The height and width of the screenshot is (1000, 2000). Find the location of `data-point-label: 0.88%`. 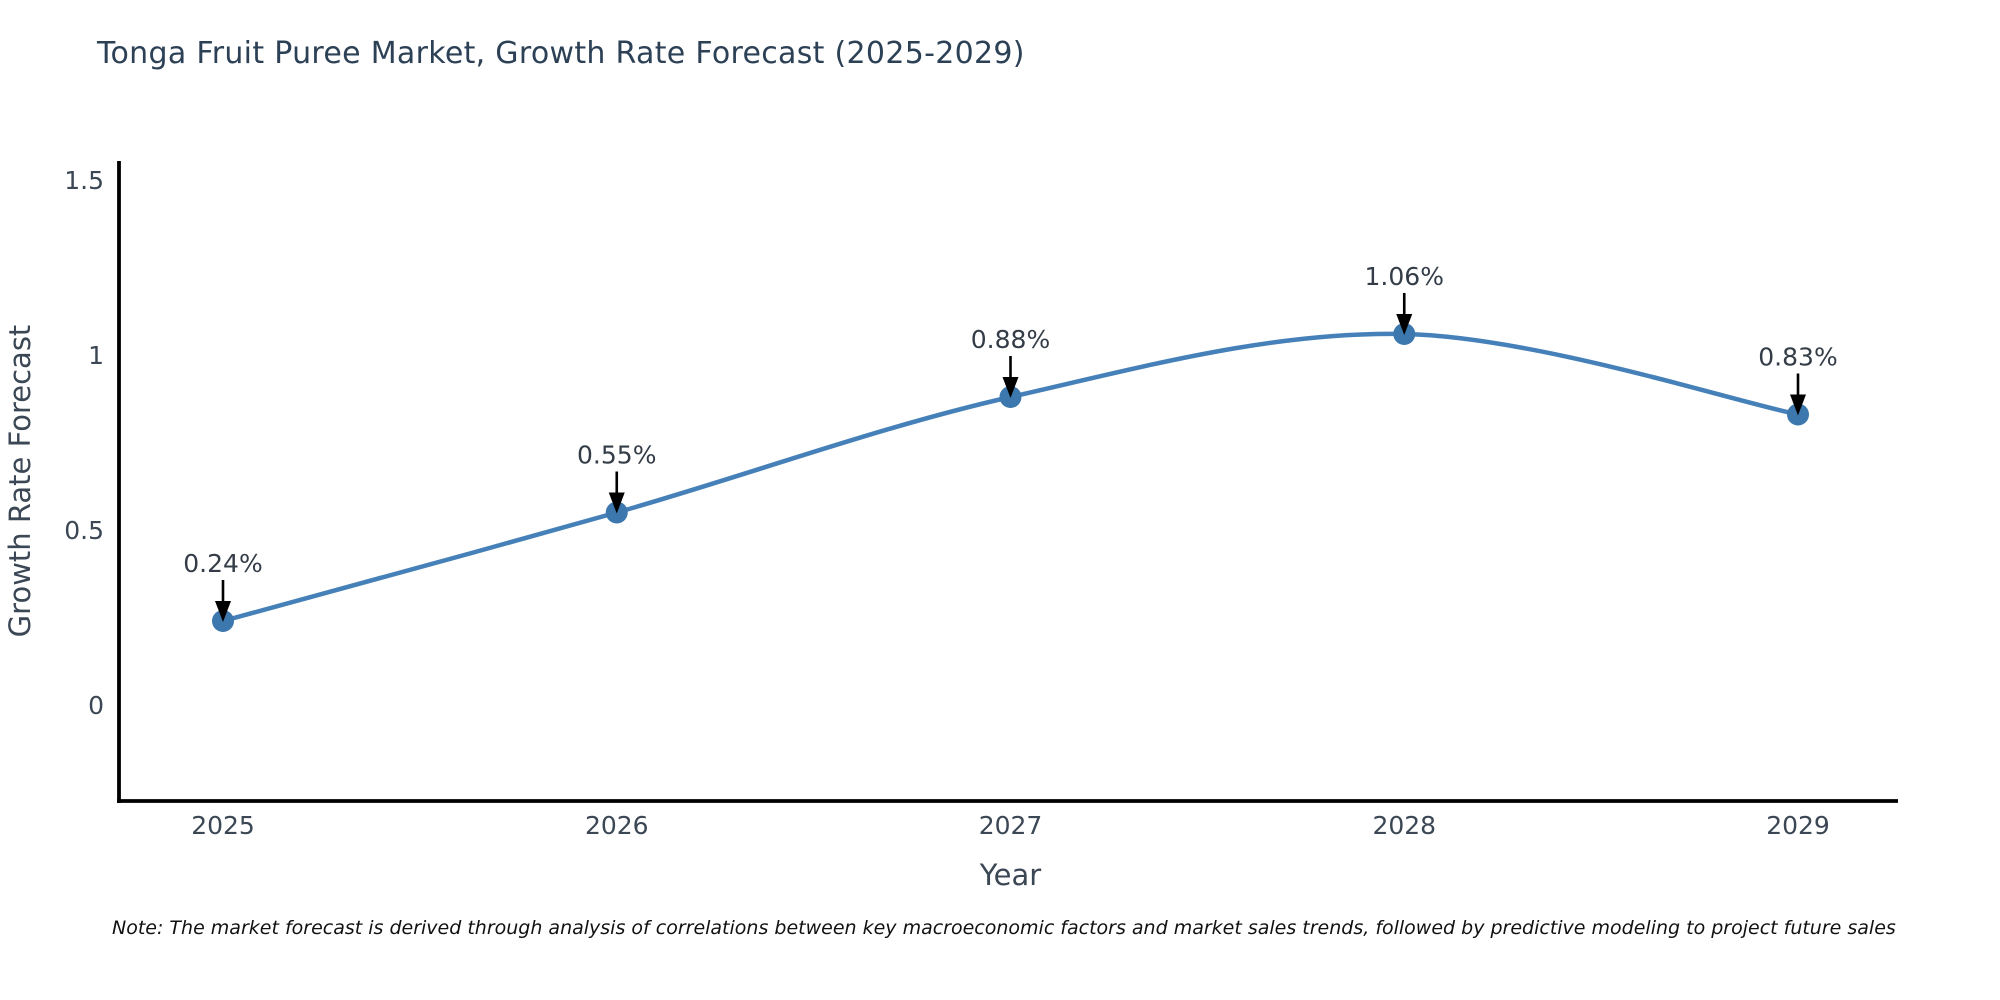

data-point-label: 0.88% is located at coordinates (1010, 339).